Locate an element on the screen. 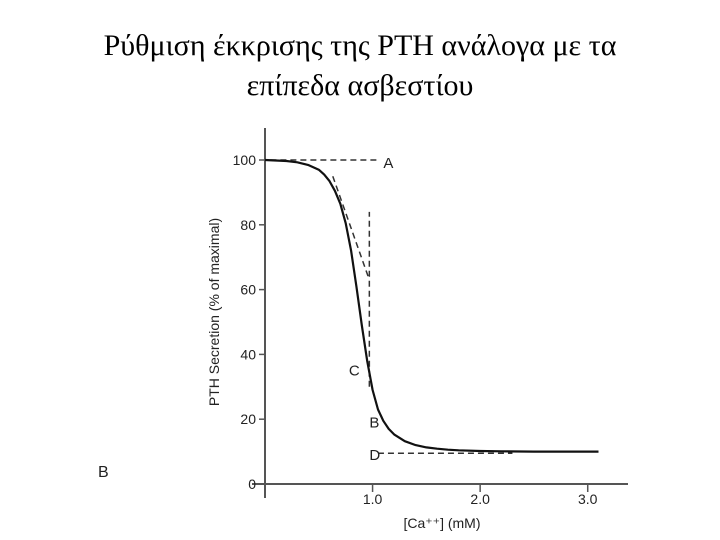  y-tick-label: 20 is located at coordinates (248, 419).